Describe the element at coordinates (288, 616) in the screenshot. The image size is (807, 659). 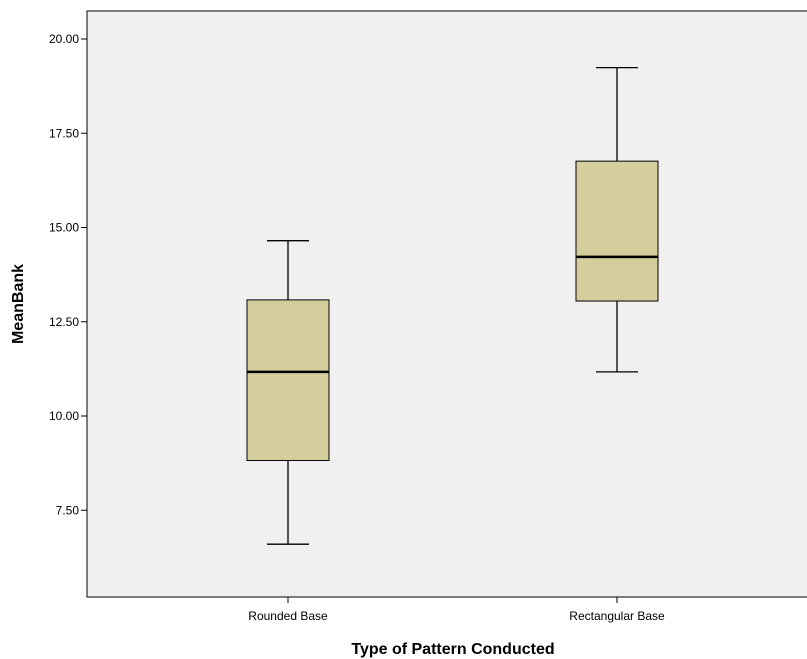
I see `x-tick-label: Rounded Base` at that location.